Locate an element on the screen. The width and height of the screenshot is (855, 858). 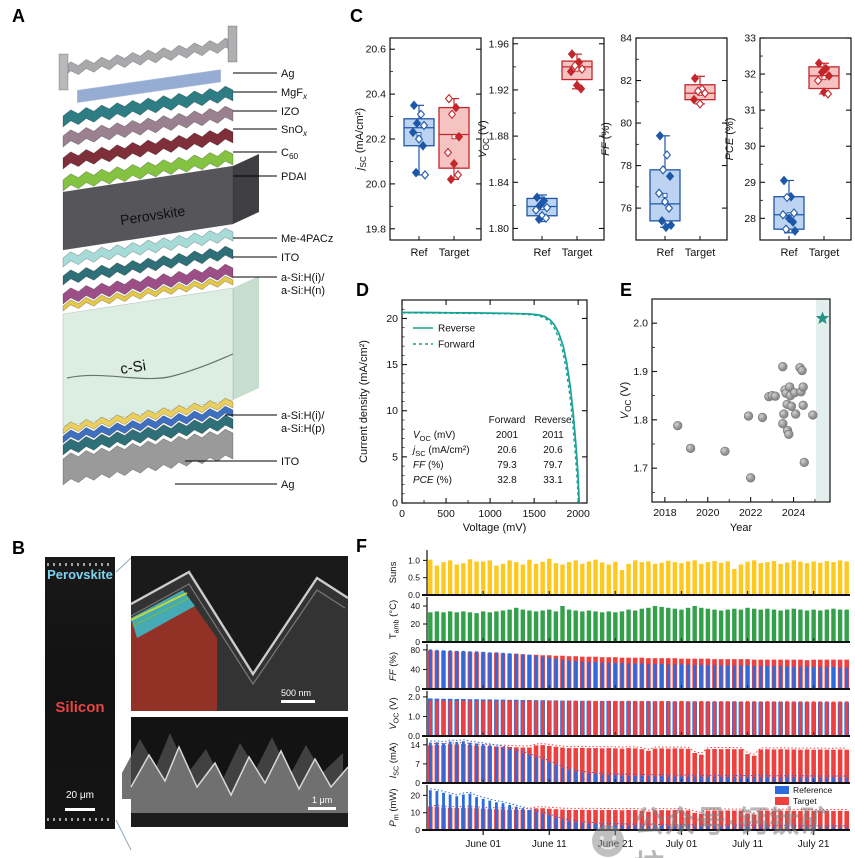
svg-text: 7 is located at coordinates (417, 764).